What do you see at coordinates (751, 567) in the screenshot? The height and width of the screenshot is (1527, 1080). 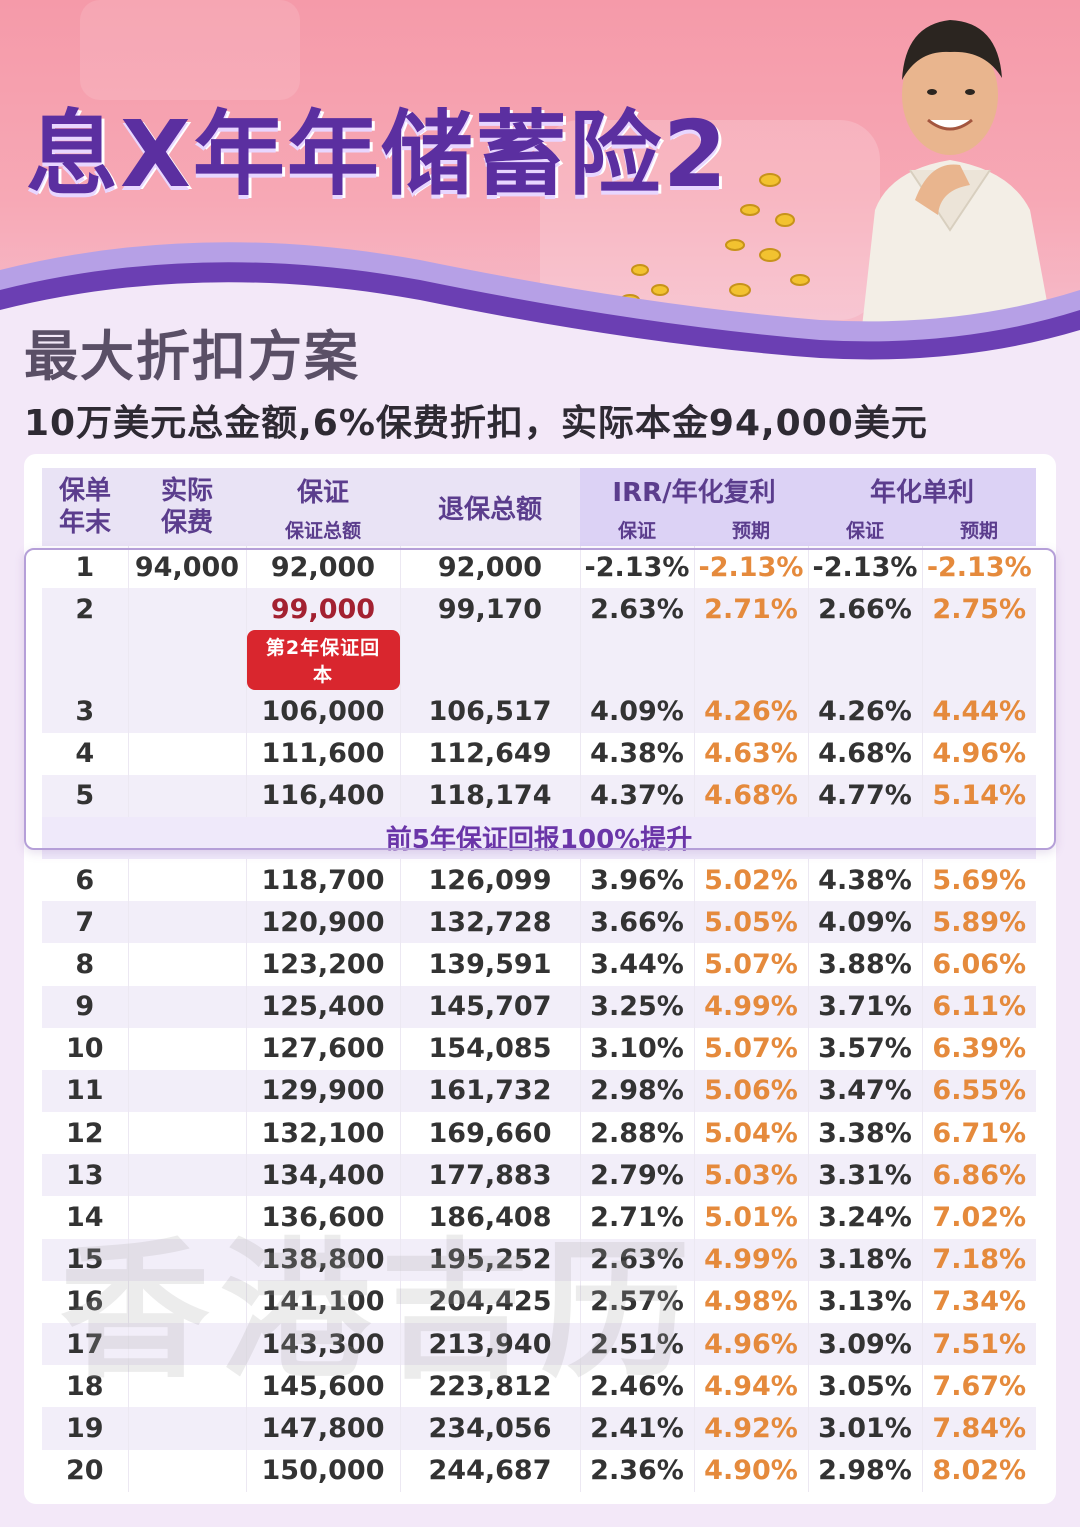 I see `cell-irr-predicted: -2.13%` at bounding box center [751, 567].